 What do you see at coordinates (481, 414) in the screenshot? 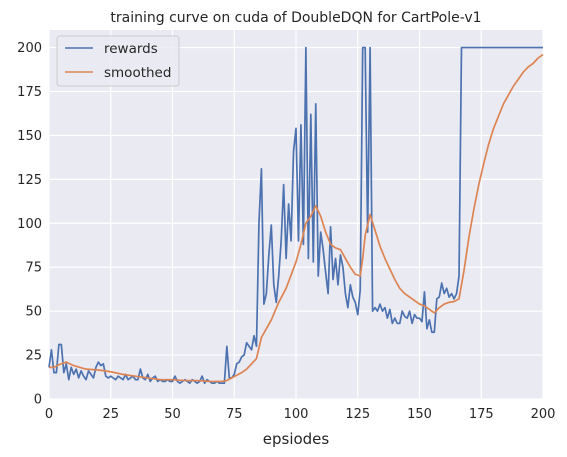
I see `x-tick-label: 175` at bounding box center [481, 414].